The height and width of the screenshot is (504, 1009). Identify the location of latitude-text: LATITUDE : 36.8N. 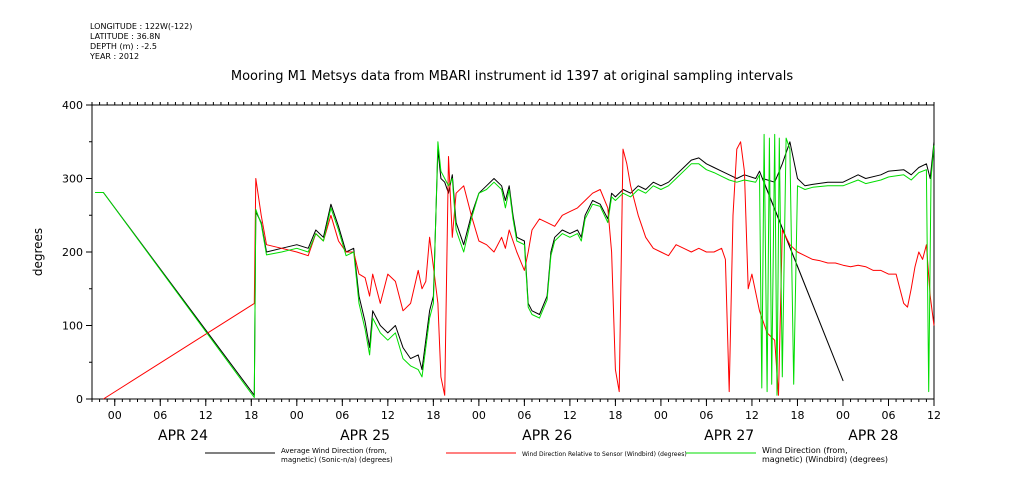
(125, 36).